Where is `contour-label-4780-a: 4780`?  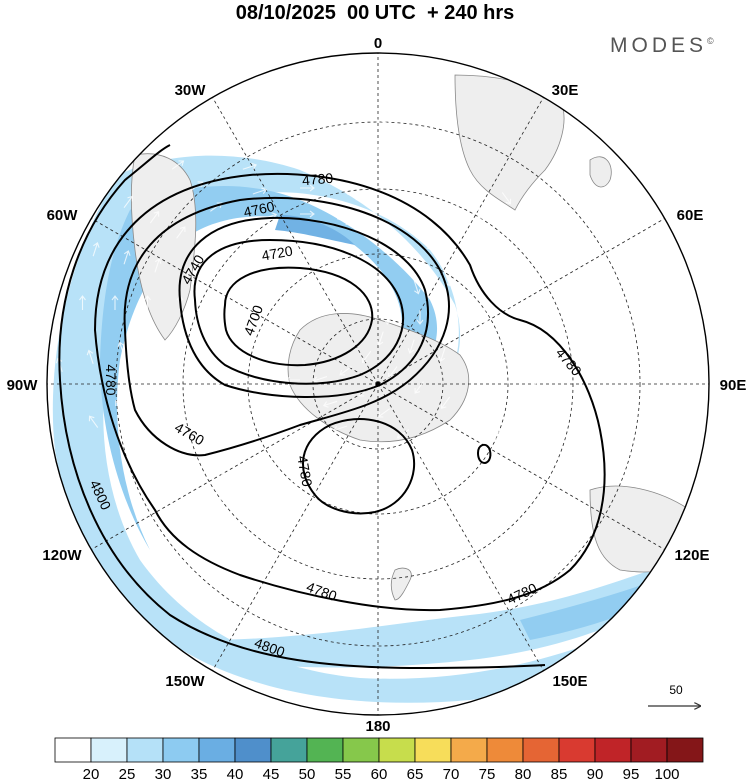 contour-label-4780-a: 4780 is located at coordinates (317, 179).